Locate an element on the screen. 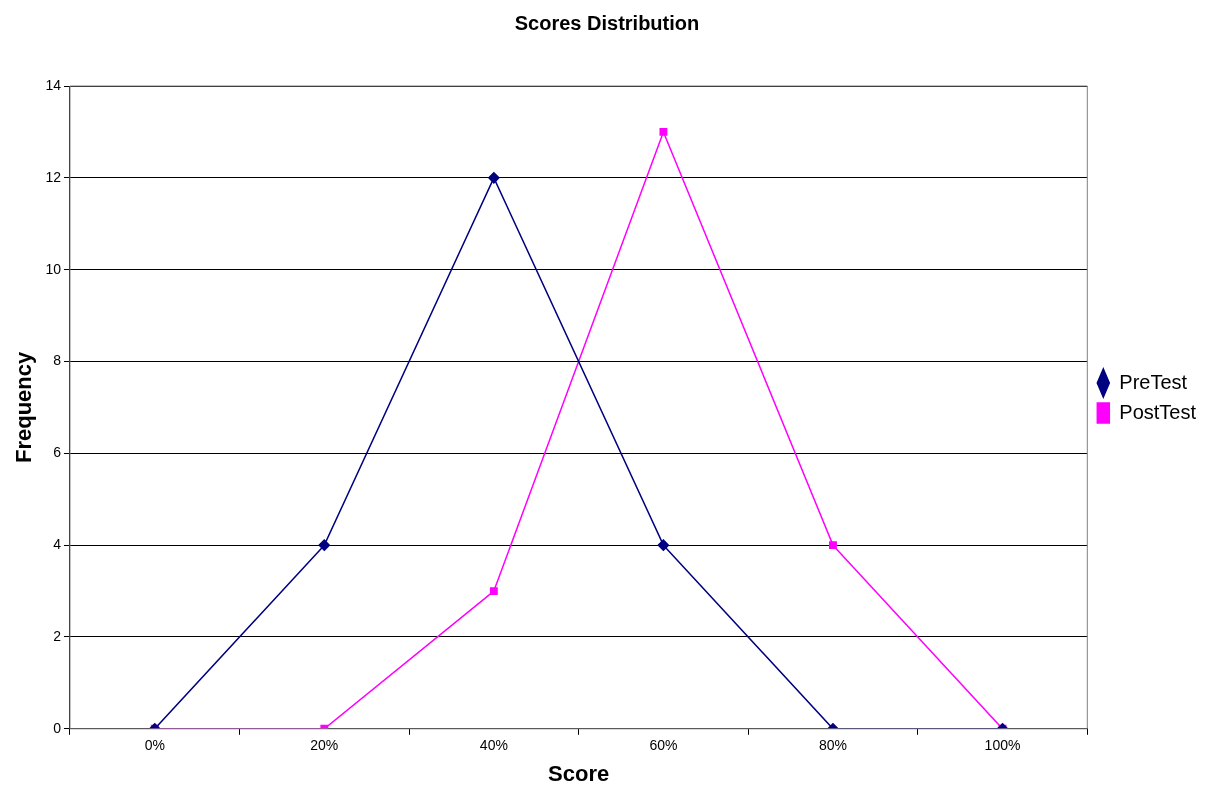  y-tick-label: 8 is located at coordinates (57, 360).